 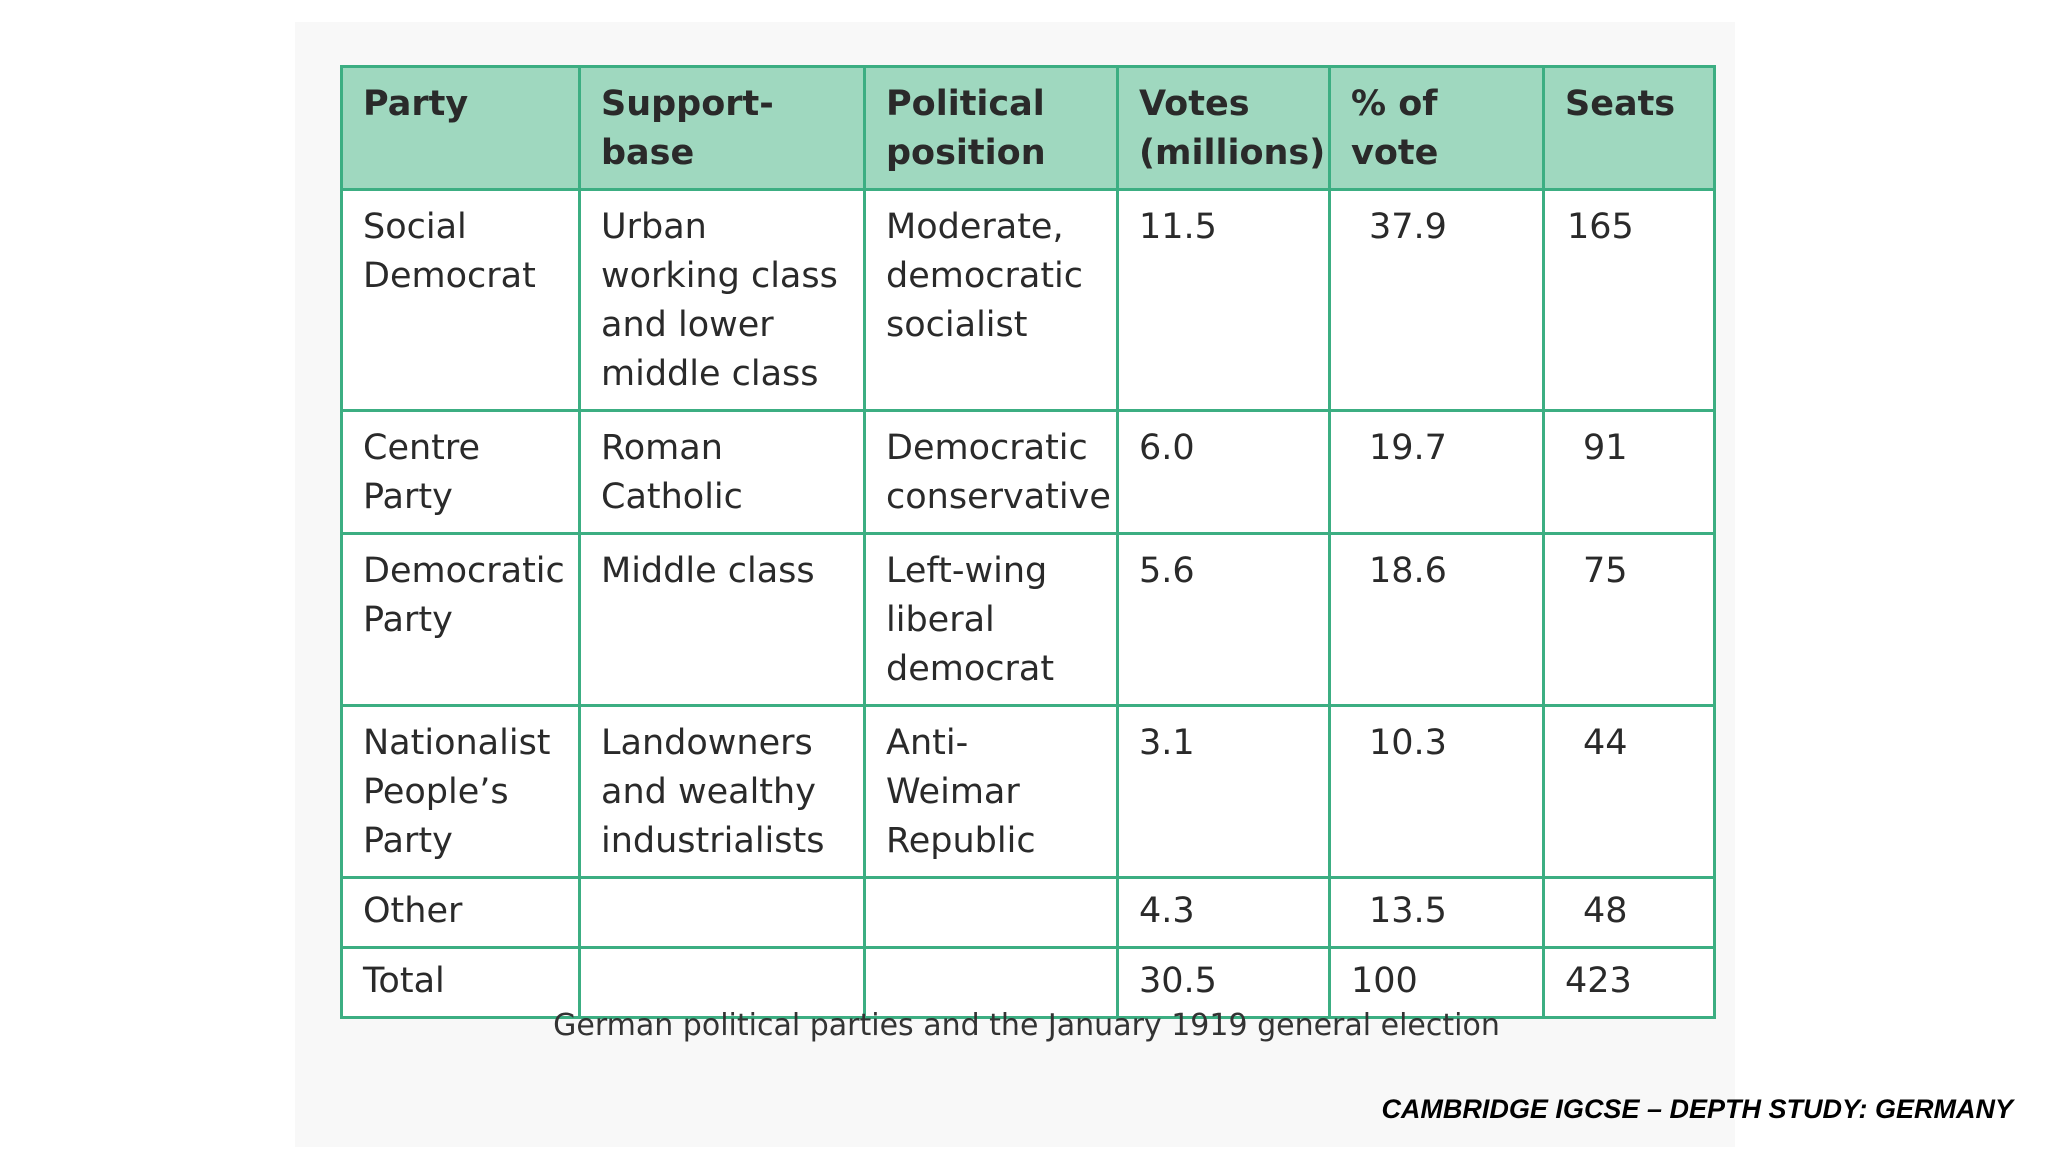 What do you see at coordinates (460, 982) in the screenshot?
I see `cell-party: Total` at bounding box center [460, 982].